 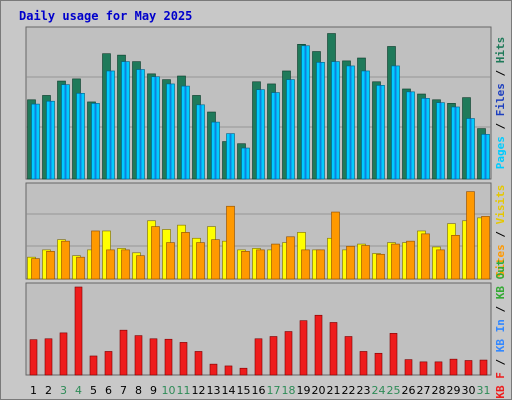 I want to click on top-legend-item: Files, so click(x=500, y=99).